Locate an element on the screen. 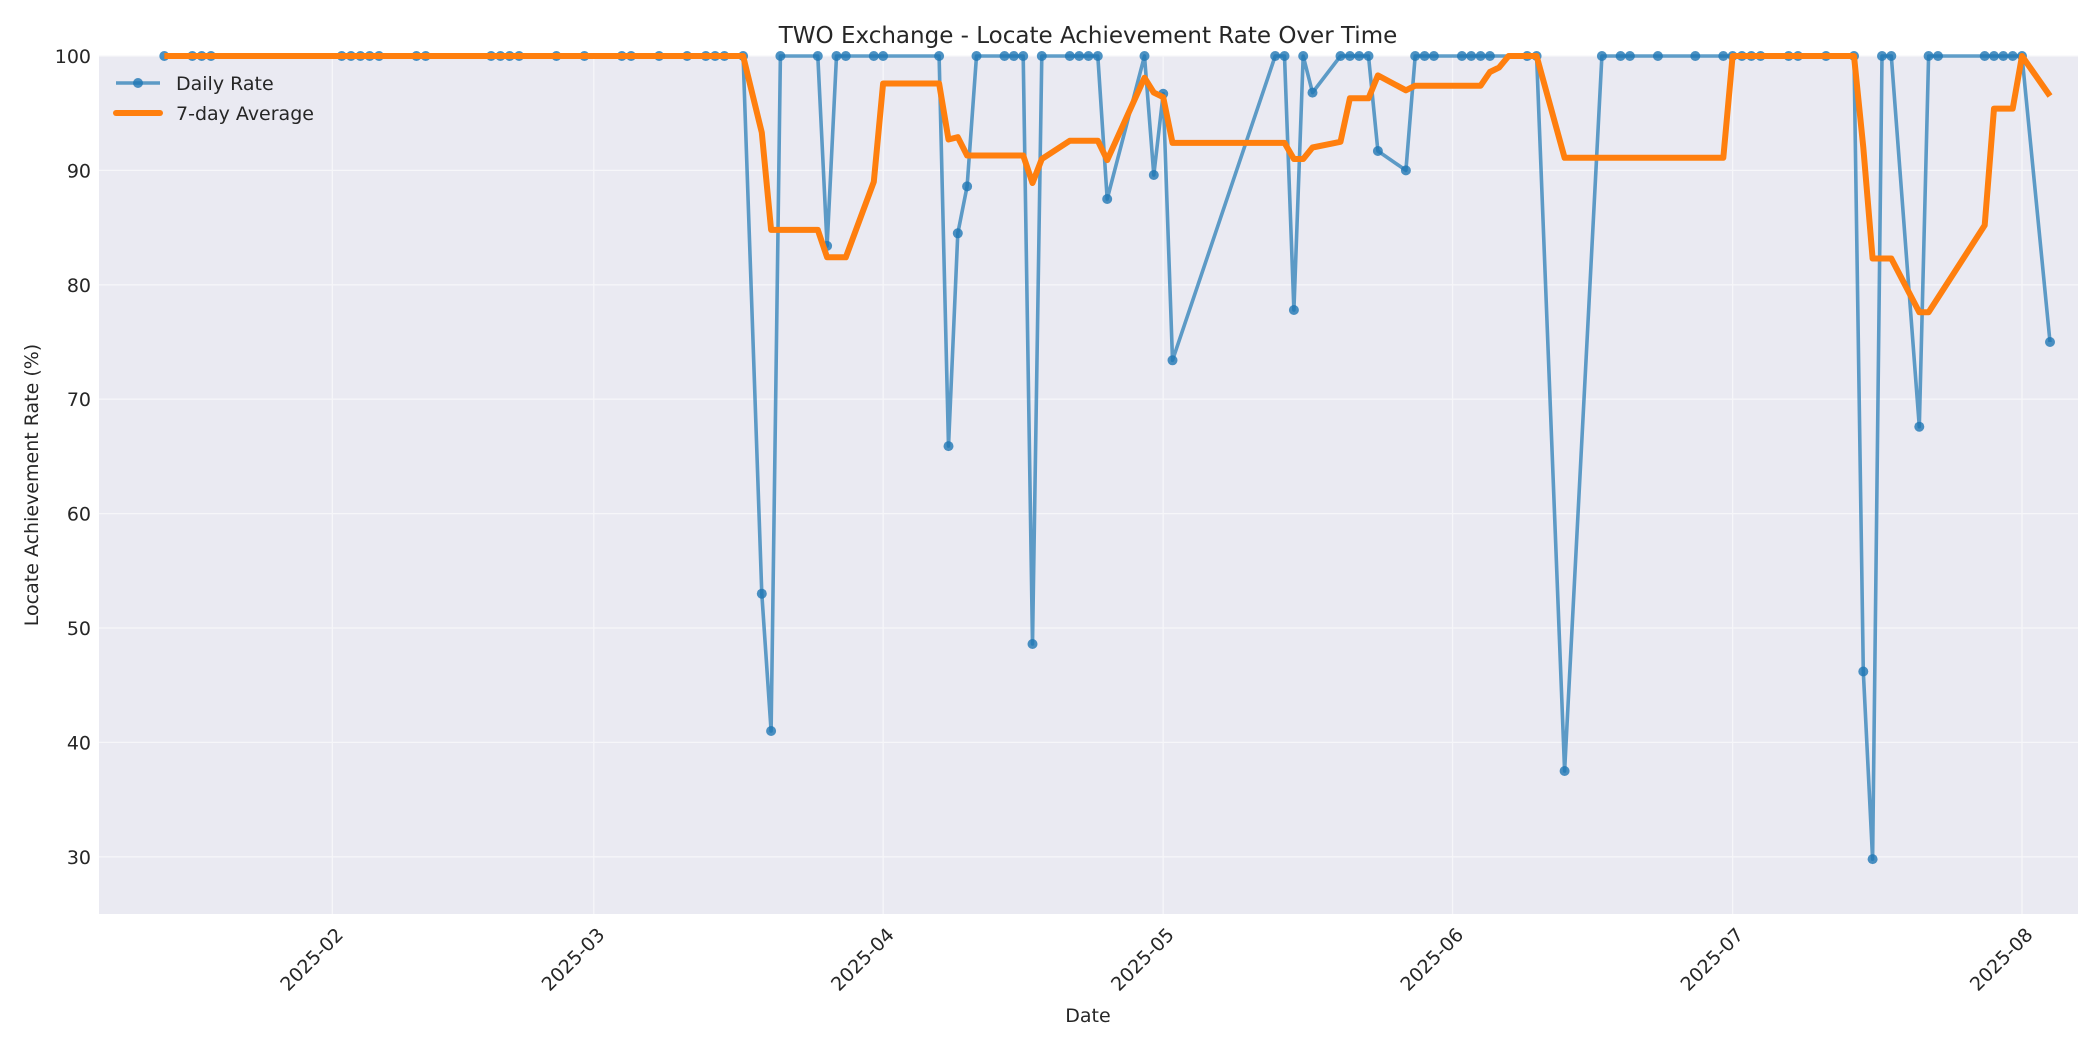  legend-daily-marker-icon is located at coordinates (138, 83).